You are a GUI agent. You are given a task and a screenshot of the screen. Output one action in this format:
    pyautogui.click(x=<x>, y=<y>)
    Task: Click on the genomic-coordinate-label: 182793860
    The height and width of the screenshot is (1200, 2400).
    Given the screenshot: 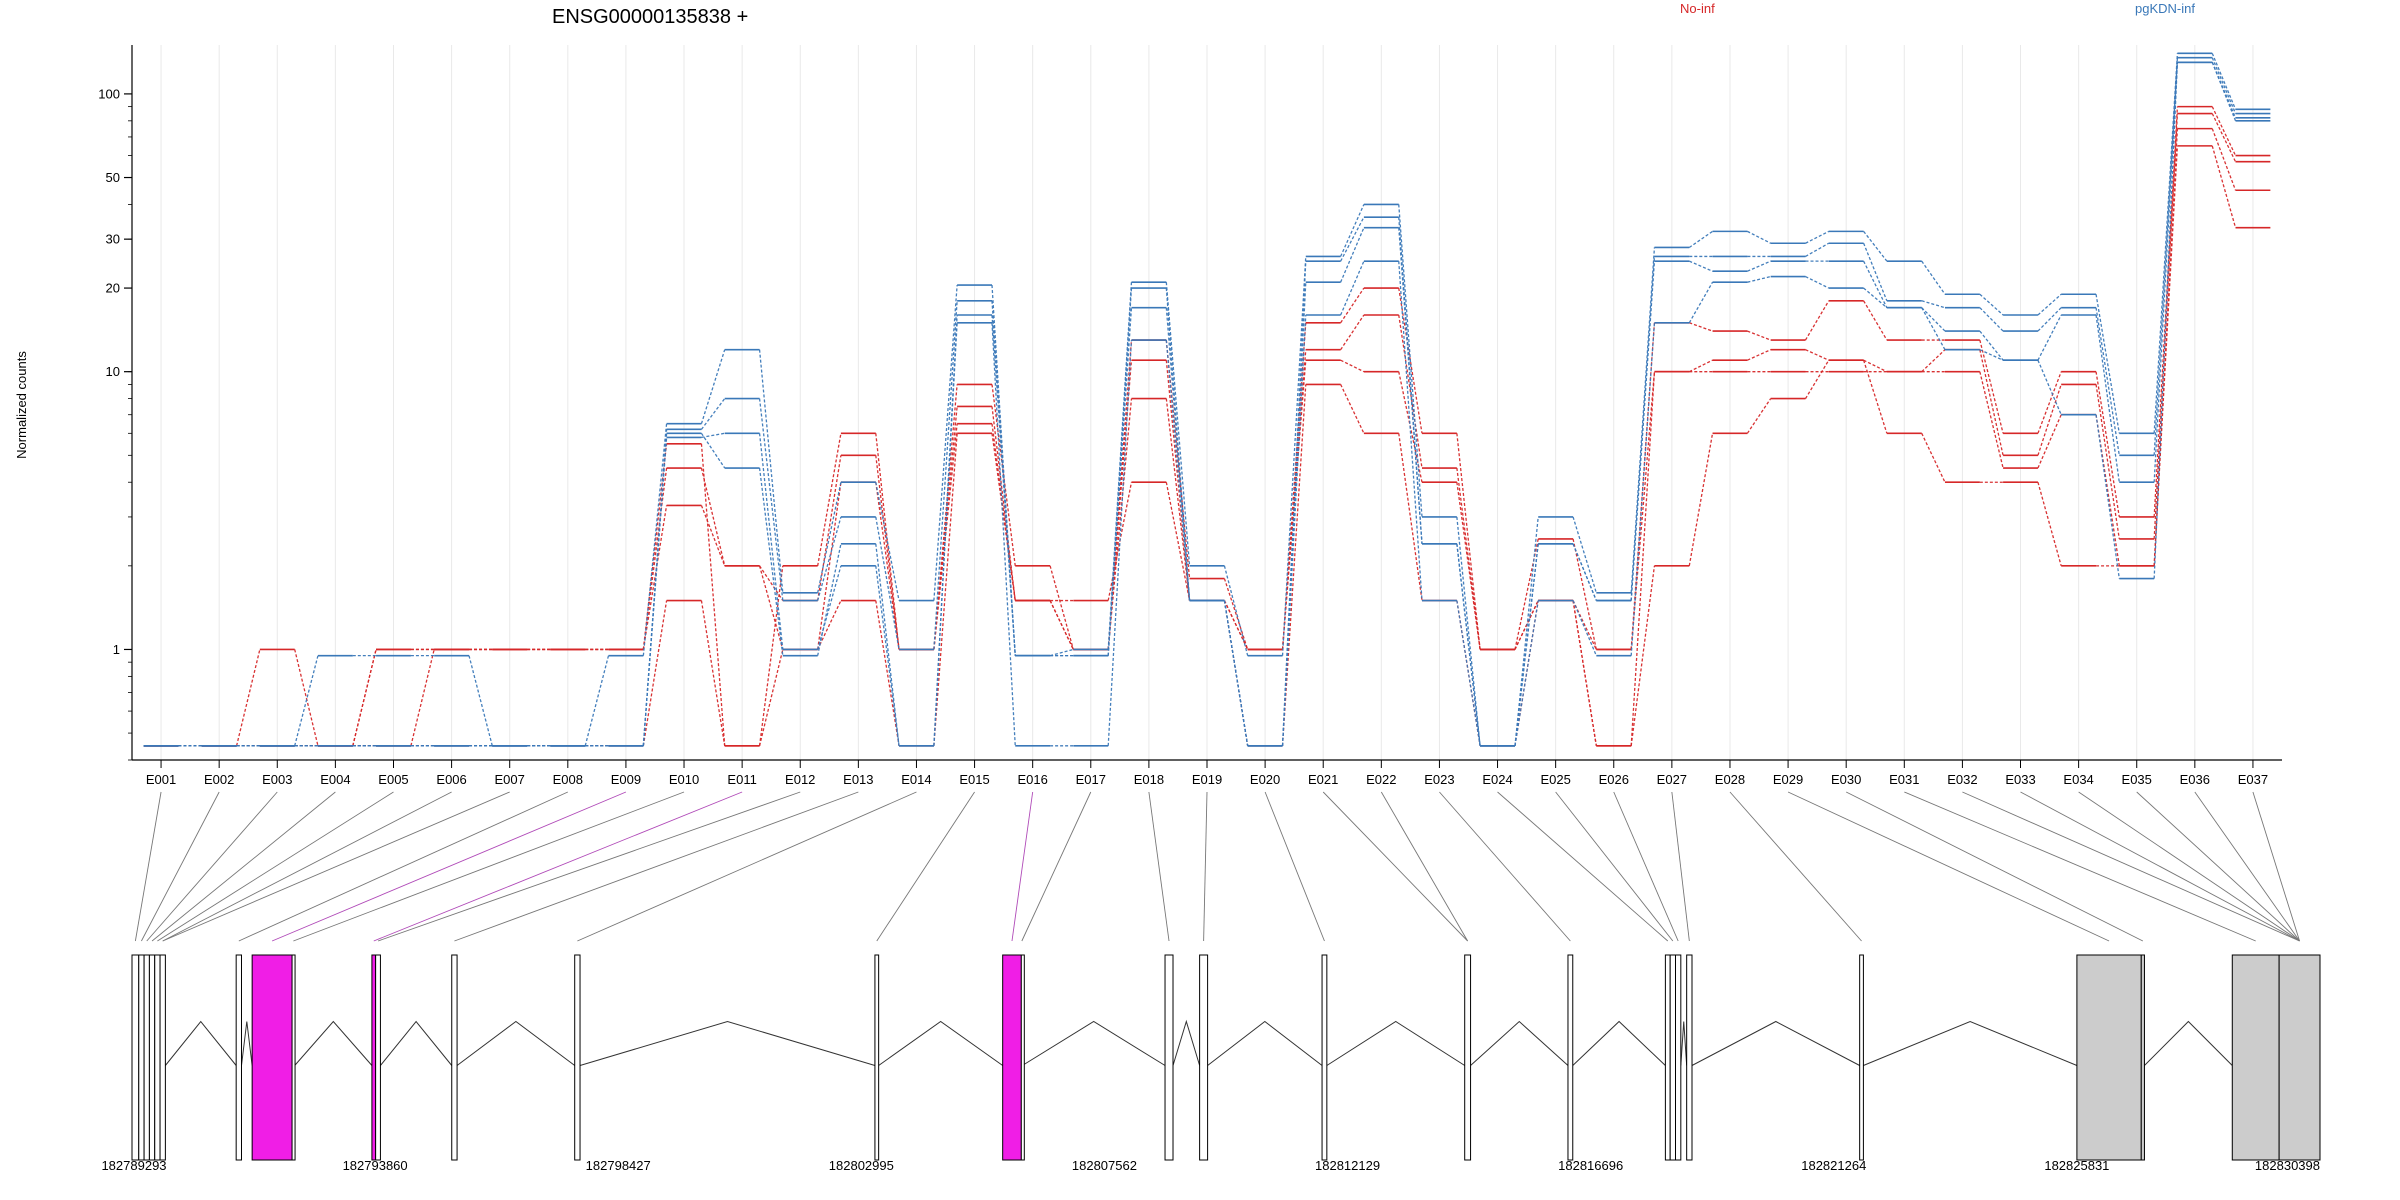 What is the action you would take?
    pyautogui.click(x=375, y=1165)
    